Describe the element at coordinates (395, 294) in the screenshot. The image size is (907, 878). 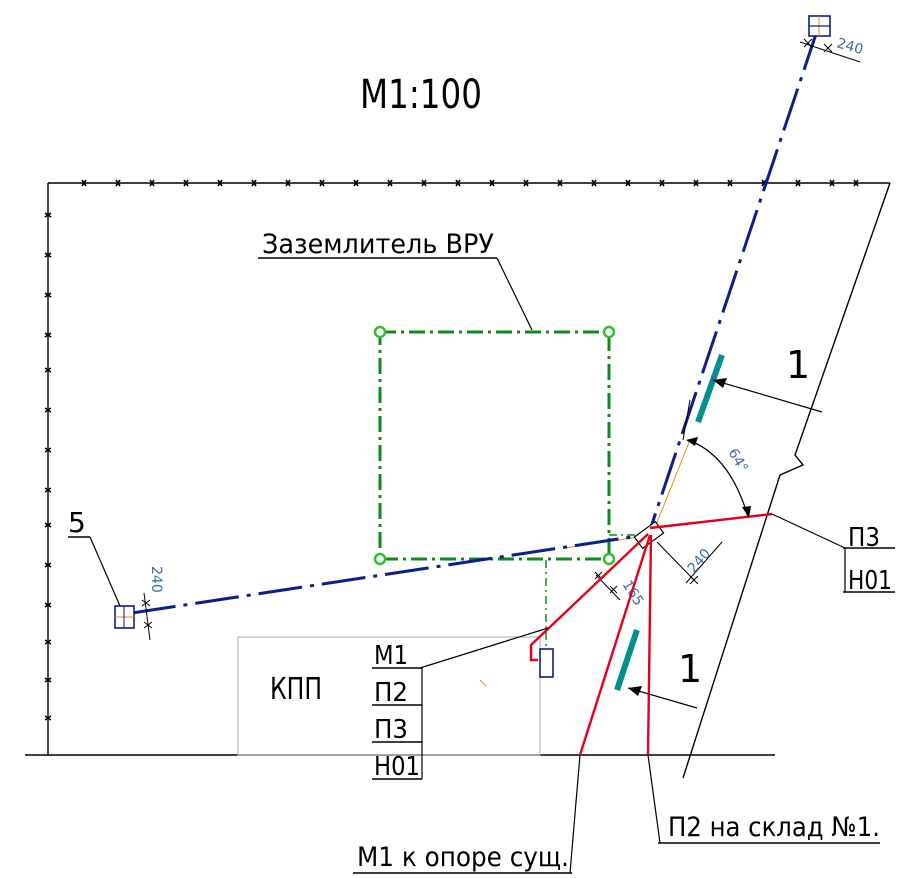
I see `grounding-callout` at that location.